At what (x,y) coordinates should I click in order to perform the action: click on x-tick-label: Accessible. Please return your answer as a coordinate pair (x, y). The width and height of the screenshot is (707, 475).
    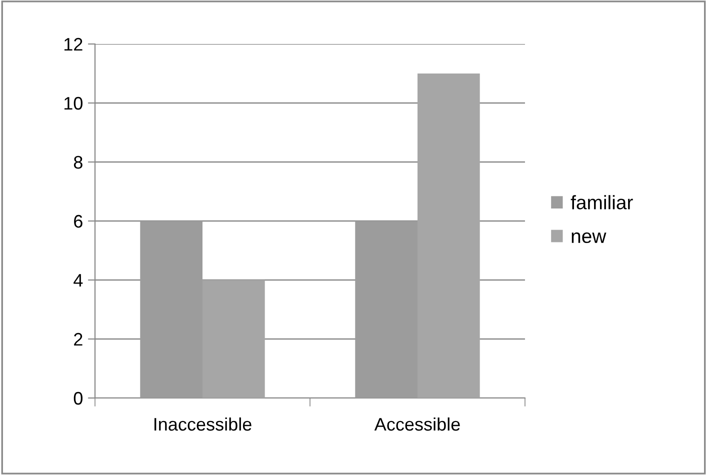
    Looking at the image, I should click on (417, 424).